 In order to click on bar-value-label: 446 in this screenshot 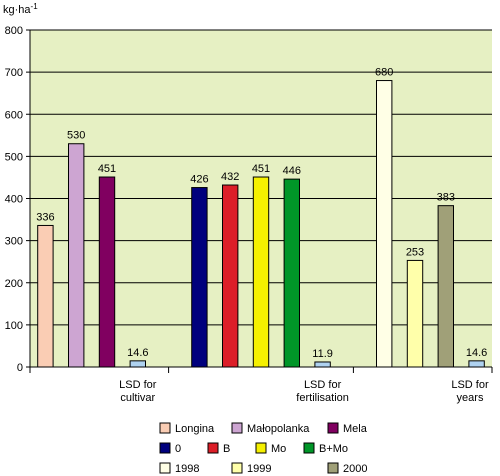, I will do `click(292, 171)`.